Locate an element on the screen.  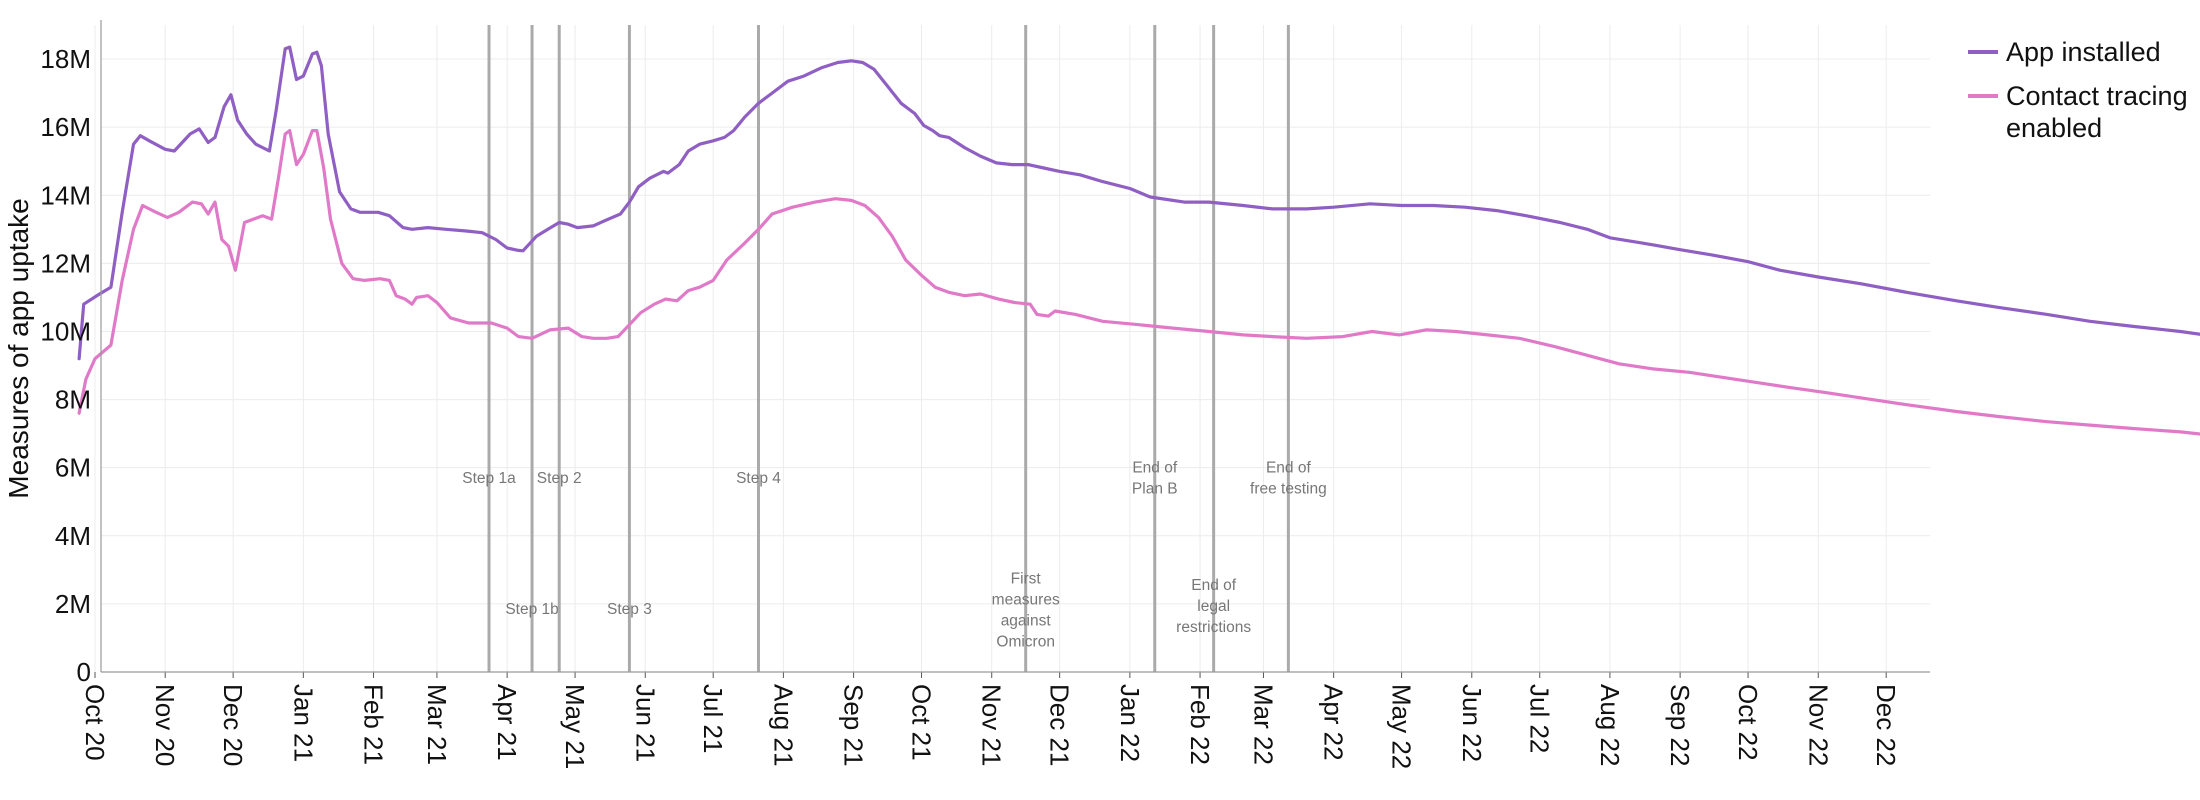
event-label: Step 1b is located at coordinates (531, 609).